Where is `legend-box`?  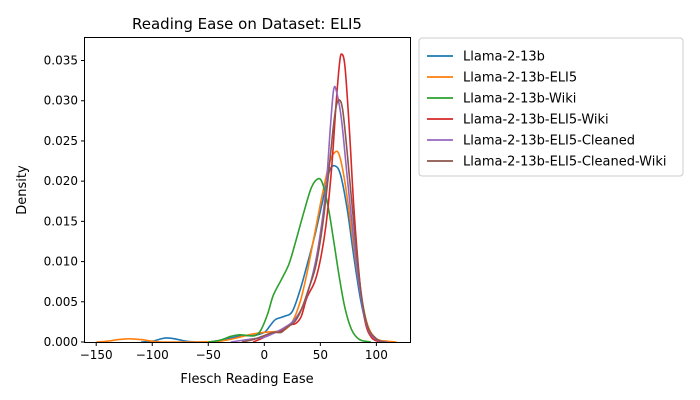 legend-box is located at coordinates (551, 107).